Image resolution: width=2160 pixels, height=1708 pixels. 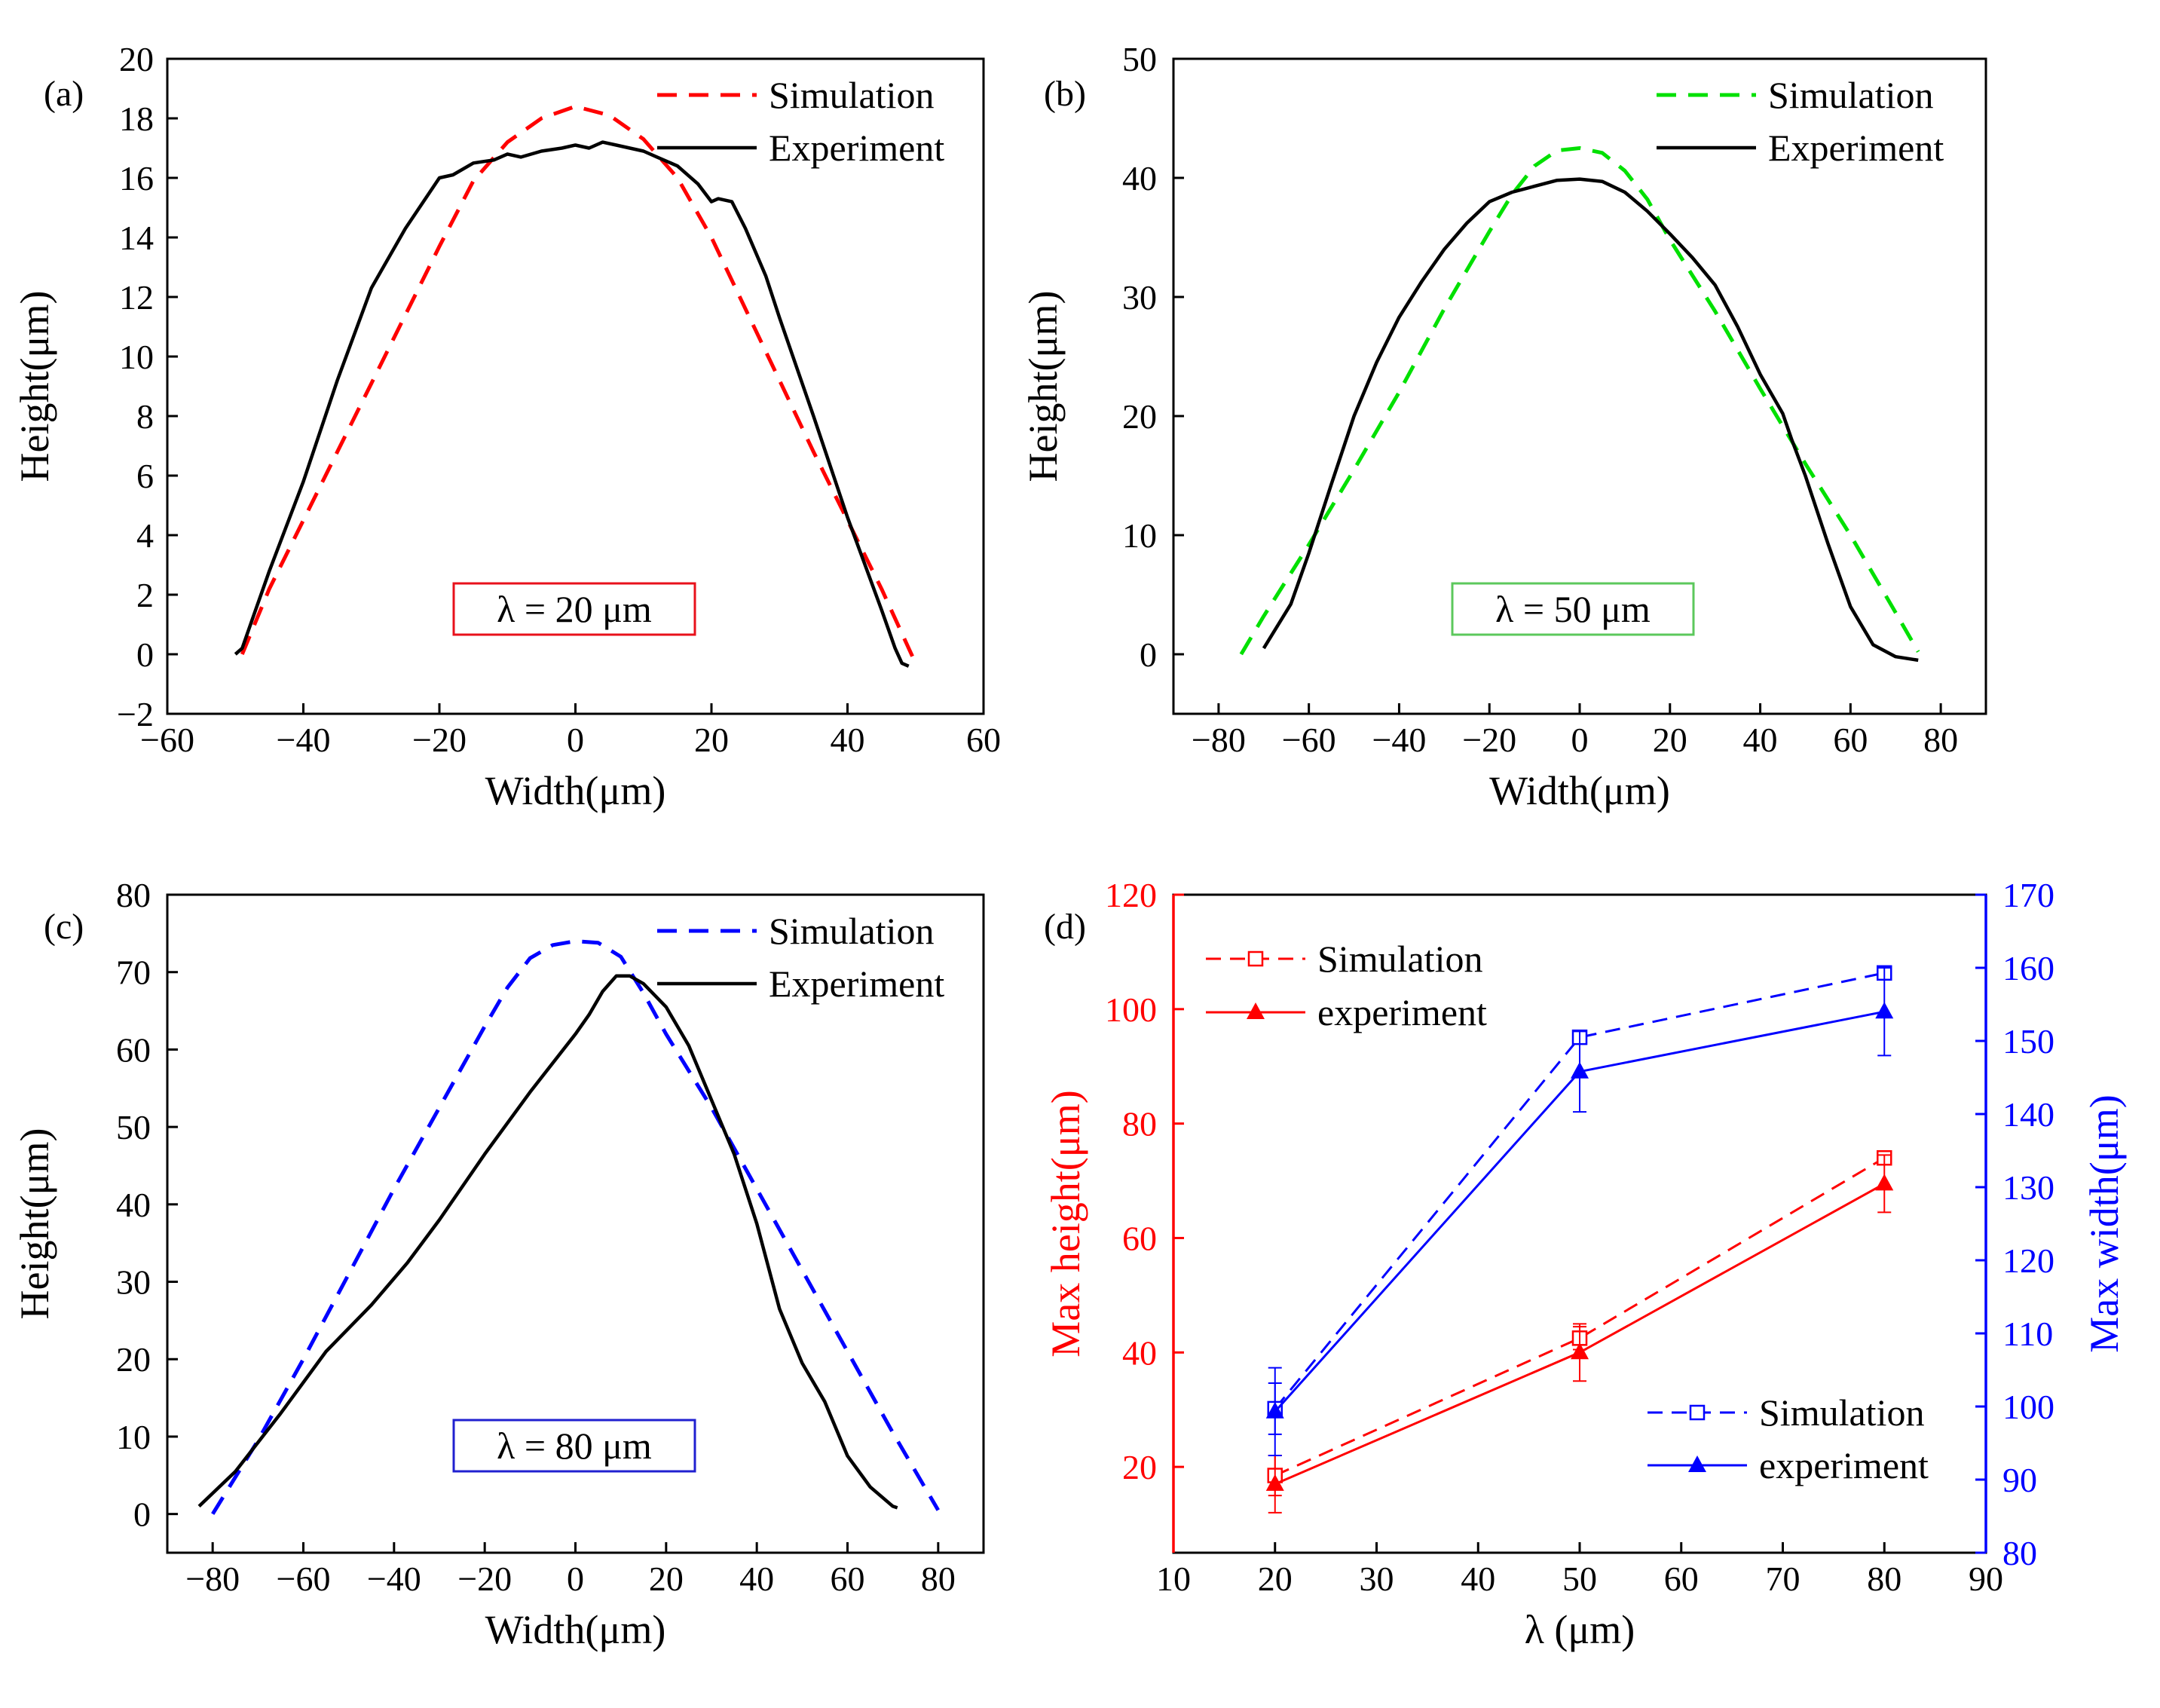 What do you see at coordinates (1580, 1316) in the screenshot?
I see `series-line-left-simulation` at bounding box center [1580, 1316].